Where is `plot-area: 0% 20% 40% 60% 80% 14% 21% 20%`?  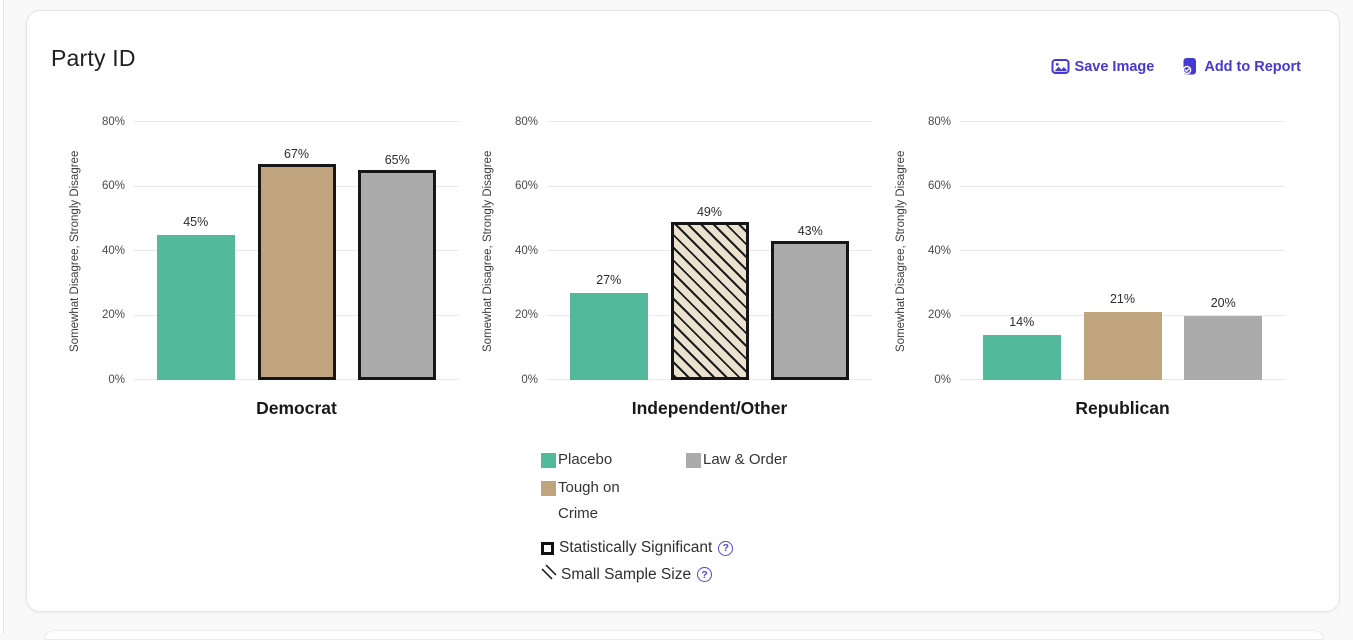
plot-area: 0% 20% 40% 60% 80% 14% 21% 20% is located at coordinates (1106, 251).